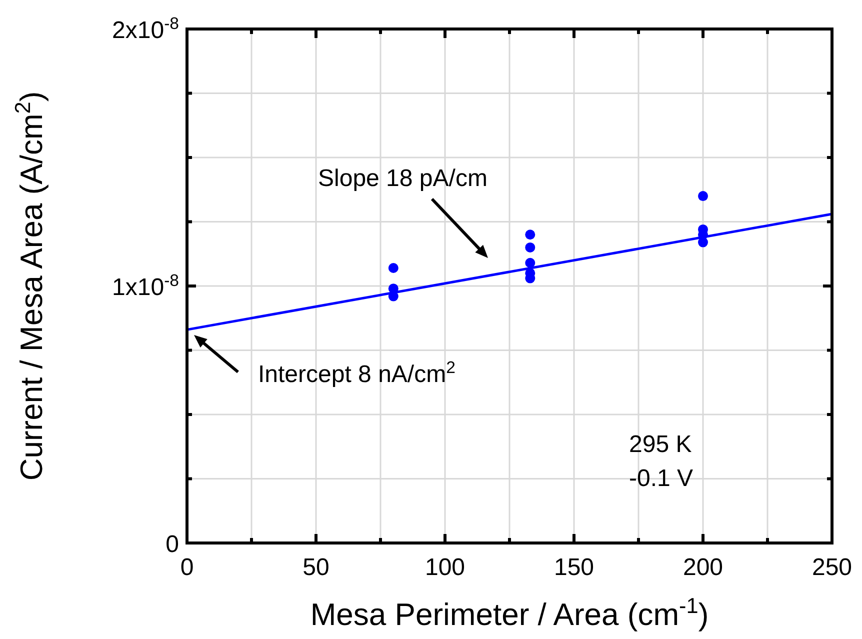 This screenshot has height=639, width=862. I want to click on y-tick-label: 0, so click(172, 544).